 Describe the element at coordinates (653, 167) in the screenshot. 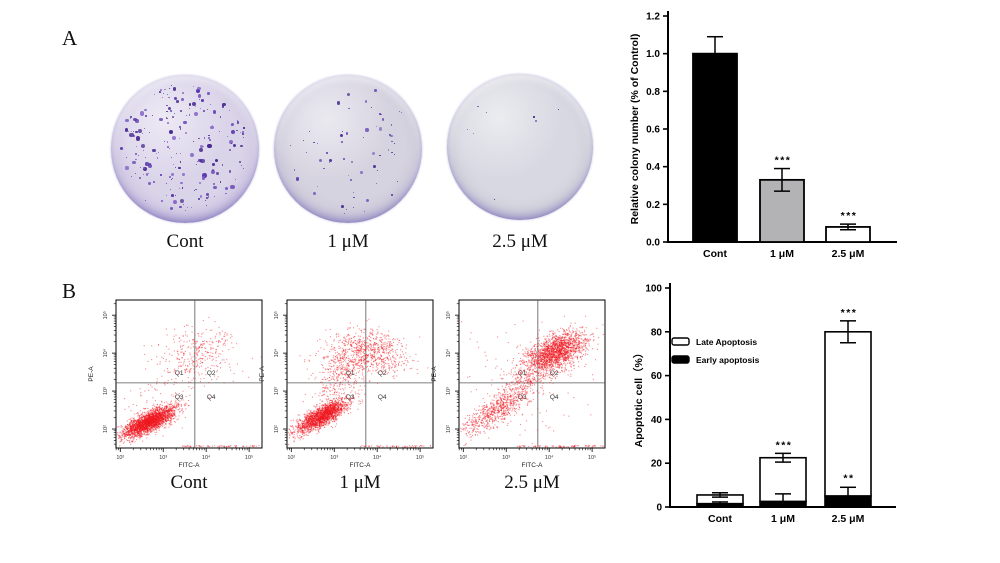

I see `y-tick-label: 0.4` at that location.